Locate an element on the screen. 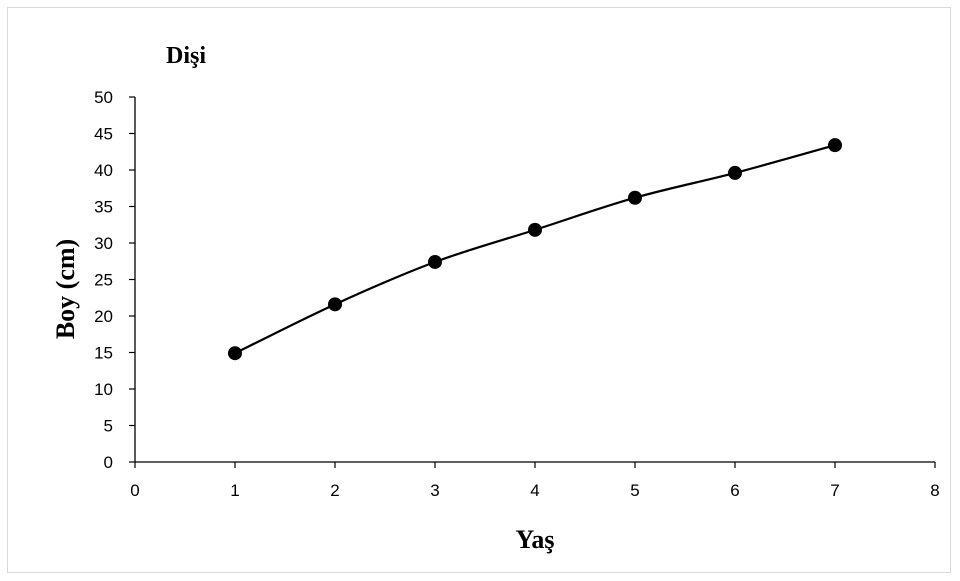 The height and width of the screenshot is (581, 960). x-tick-label: 4 is located at coordinates (534, 490).